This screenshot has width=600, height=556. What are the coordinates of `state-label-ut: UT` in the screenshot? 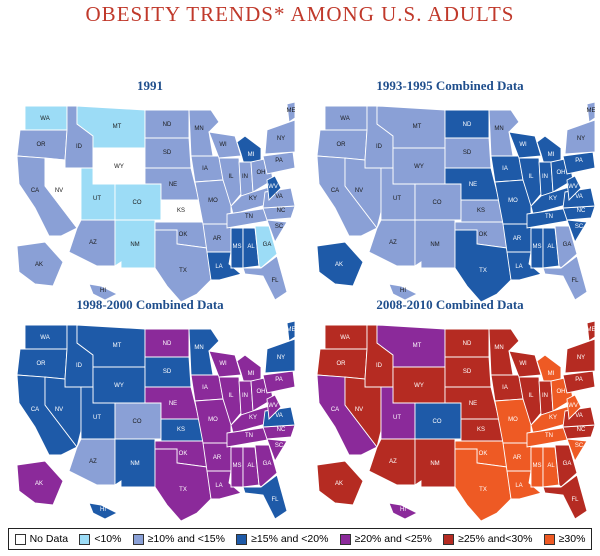 It's located at (397, 199).